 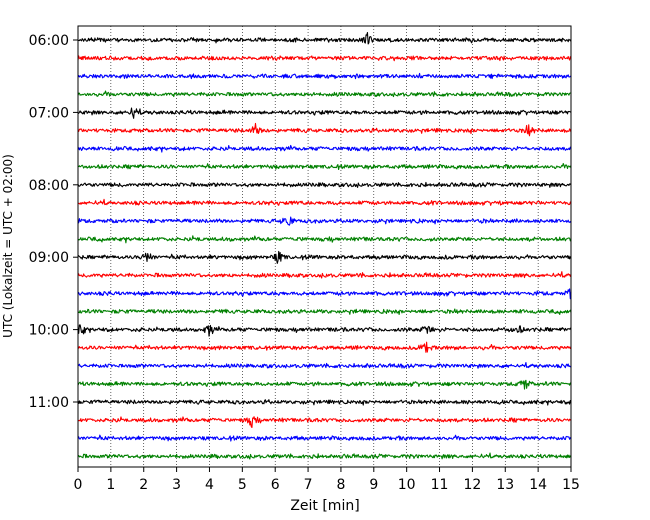 What do you see at coordinates (308, 485) in the screenshot?
I see `x-tick-label: 7` at bounding box center [308, 485].